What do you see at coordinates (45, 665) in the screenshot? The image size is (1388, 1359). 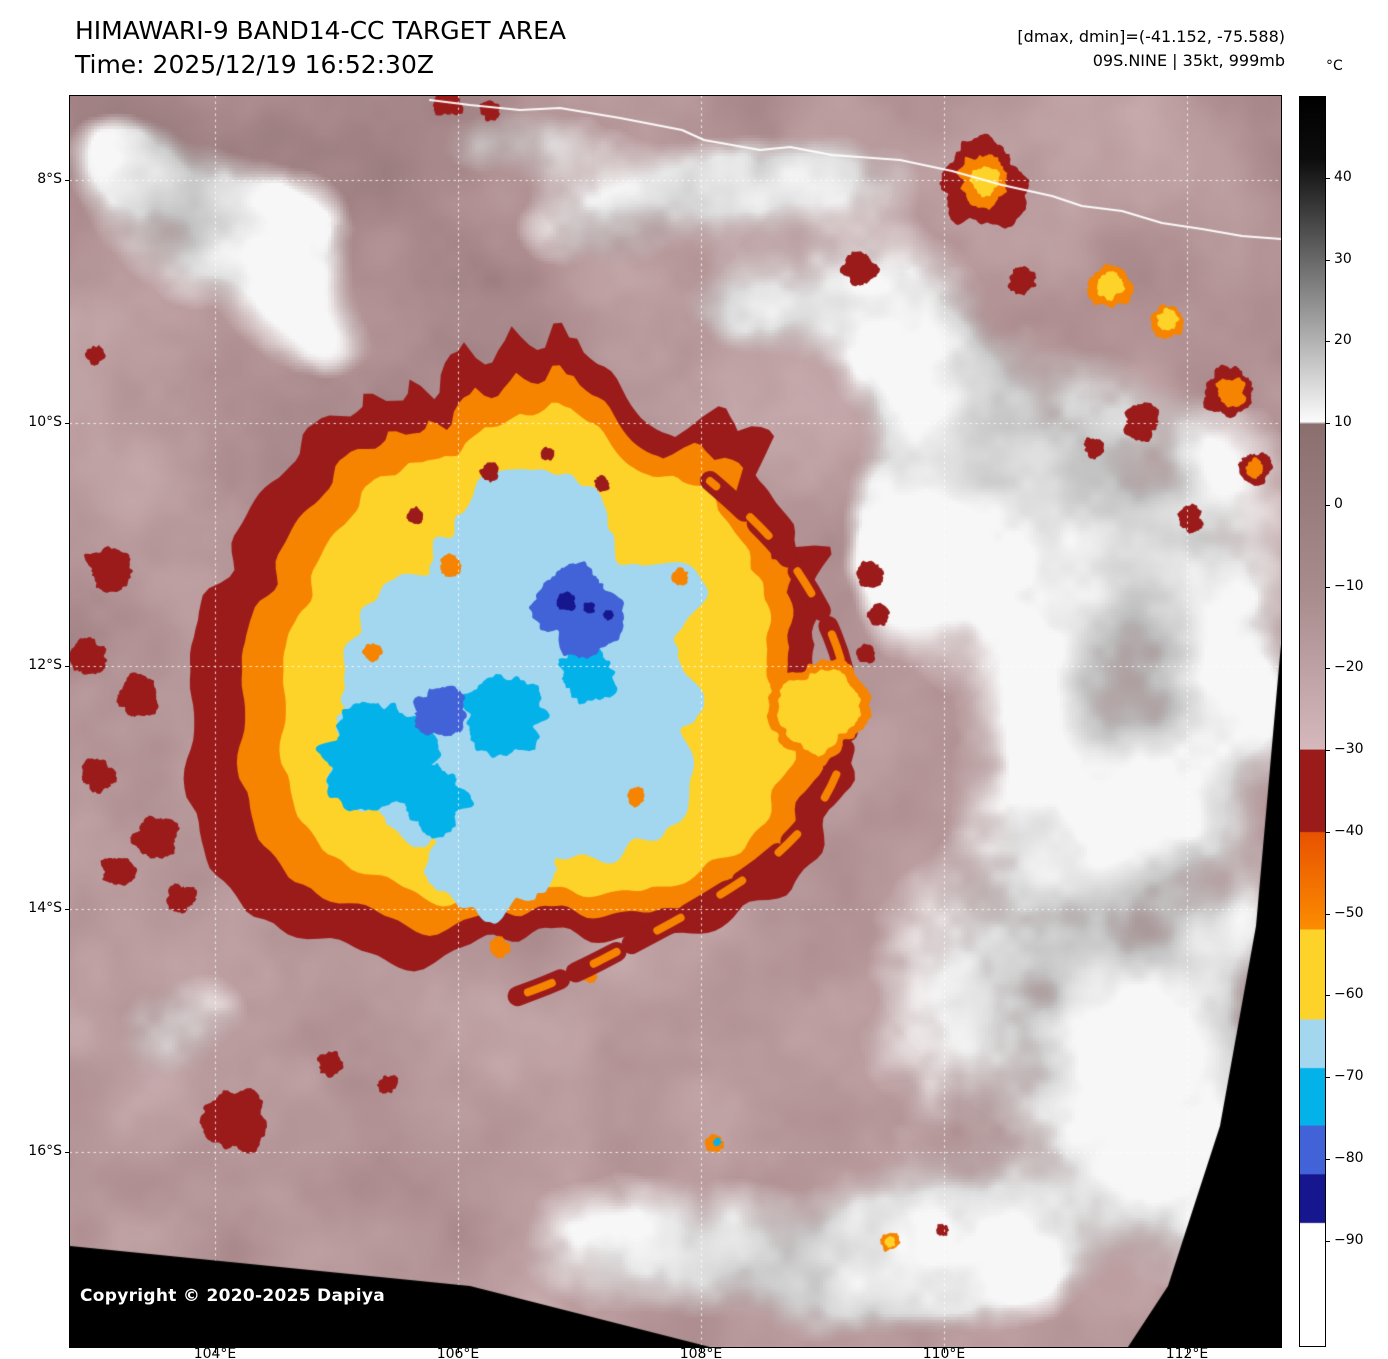 I see `lat-tick-label: 12°S` at bounding box center [45, 665].